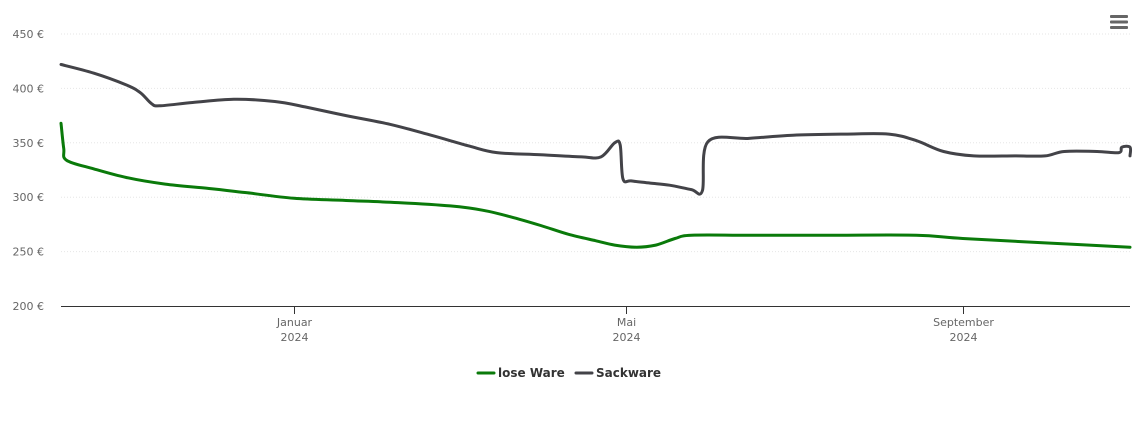 This screenshot has width=1140, height=434. What do you see at coordinates (531, 373) in the screenshot?
I see `legend-label: lose Ware` at bounding box center [531, 373].